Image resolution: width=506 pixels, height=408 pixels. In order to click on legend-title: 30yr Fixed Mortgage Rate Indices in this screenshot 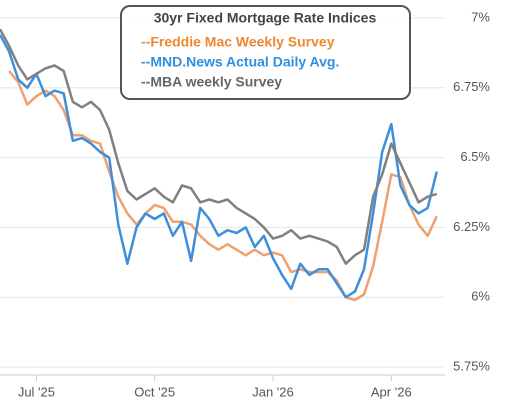, I will do `click(265, 18)`.